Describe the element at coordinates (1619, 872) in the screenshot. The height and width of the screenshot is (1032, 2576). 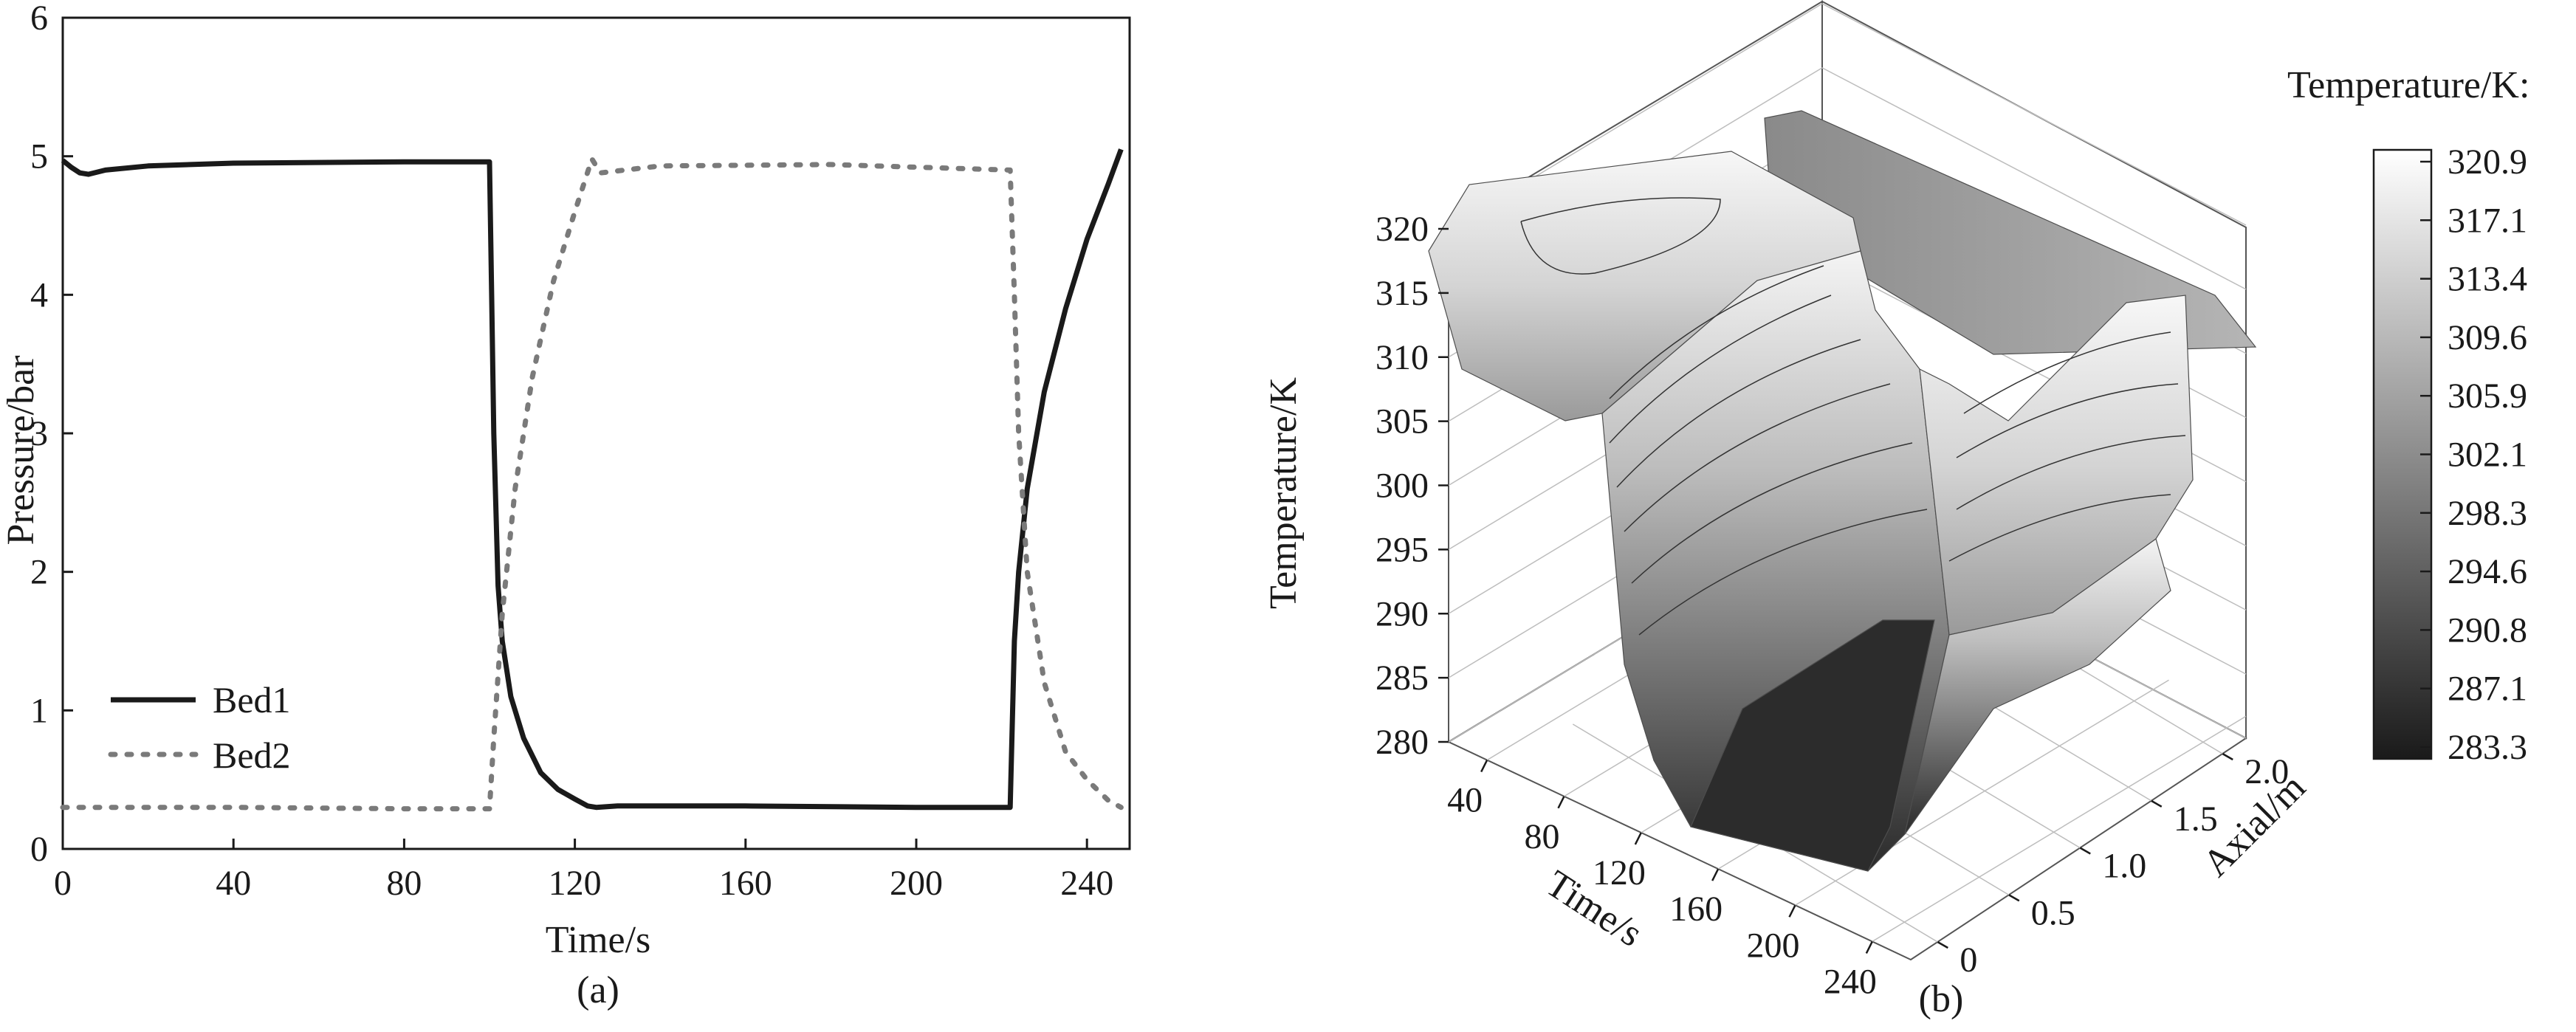
I see `x3d-tick-label: 120` at that location.